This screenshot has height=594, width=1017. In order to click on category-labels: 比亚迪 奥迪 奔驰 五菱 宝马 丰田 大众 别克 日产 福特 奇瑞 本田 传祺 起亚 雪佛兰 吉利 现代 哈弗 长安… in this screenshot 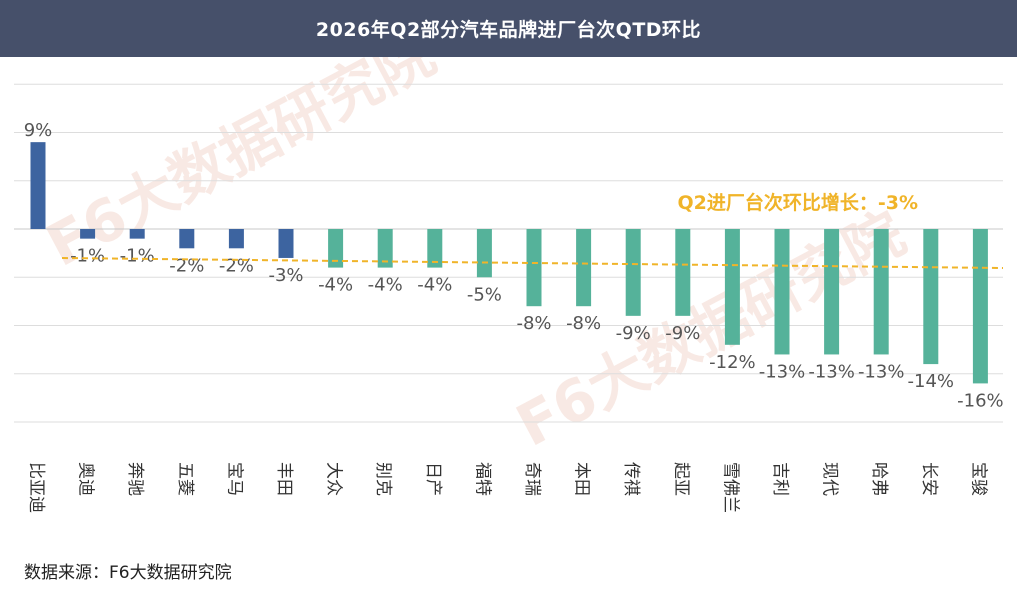, I will do `click(507, 487)`.